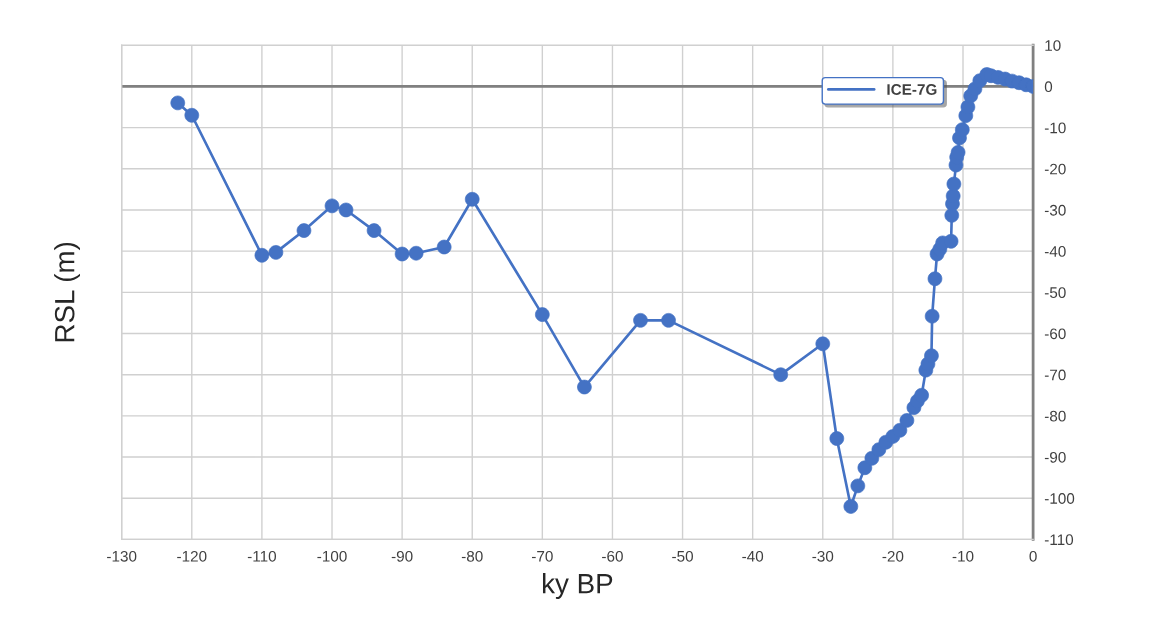 Image resolution: width=1170 pixels, height=620 pixels. Describe the element at coordinates (402, 556) in the screenshot. I see `x-tick-label: -90` at that location.